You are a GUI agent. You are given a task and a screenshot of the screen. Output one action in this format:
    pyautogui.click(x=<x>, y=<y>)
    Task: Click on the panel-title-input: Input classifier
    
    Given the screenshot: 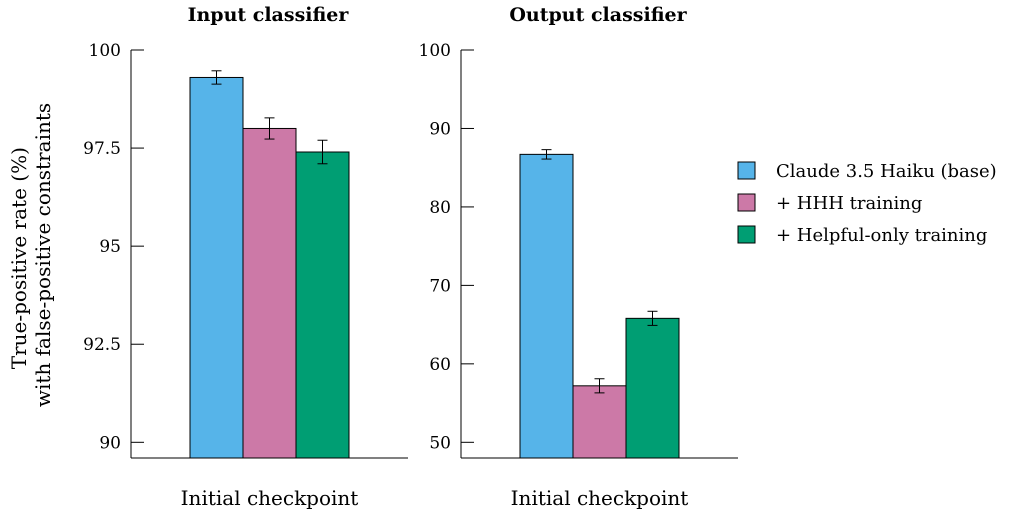 What is the action you would take?
    pyautogui.click(x=269, y=15)
    